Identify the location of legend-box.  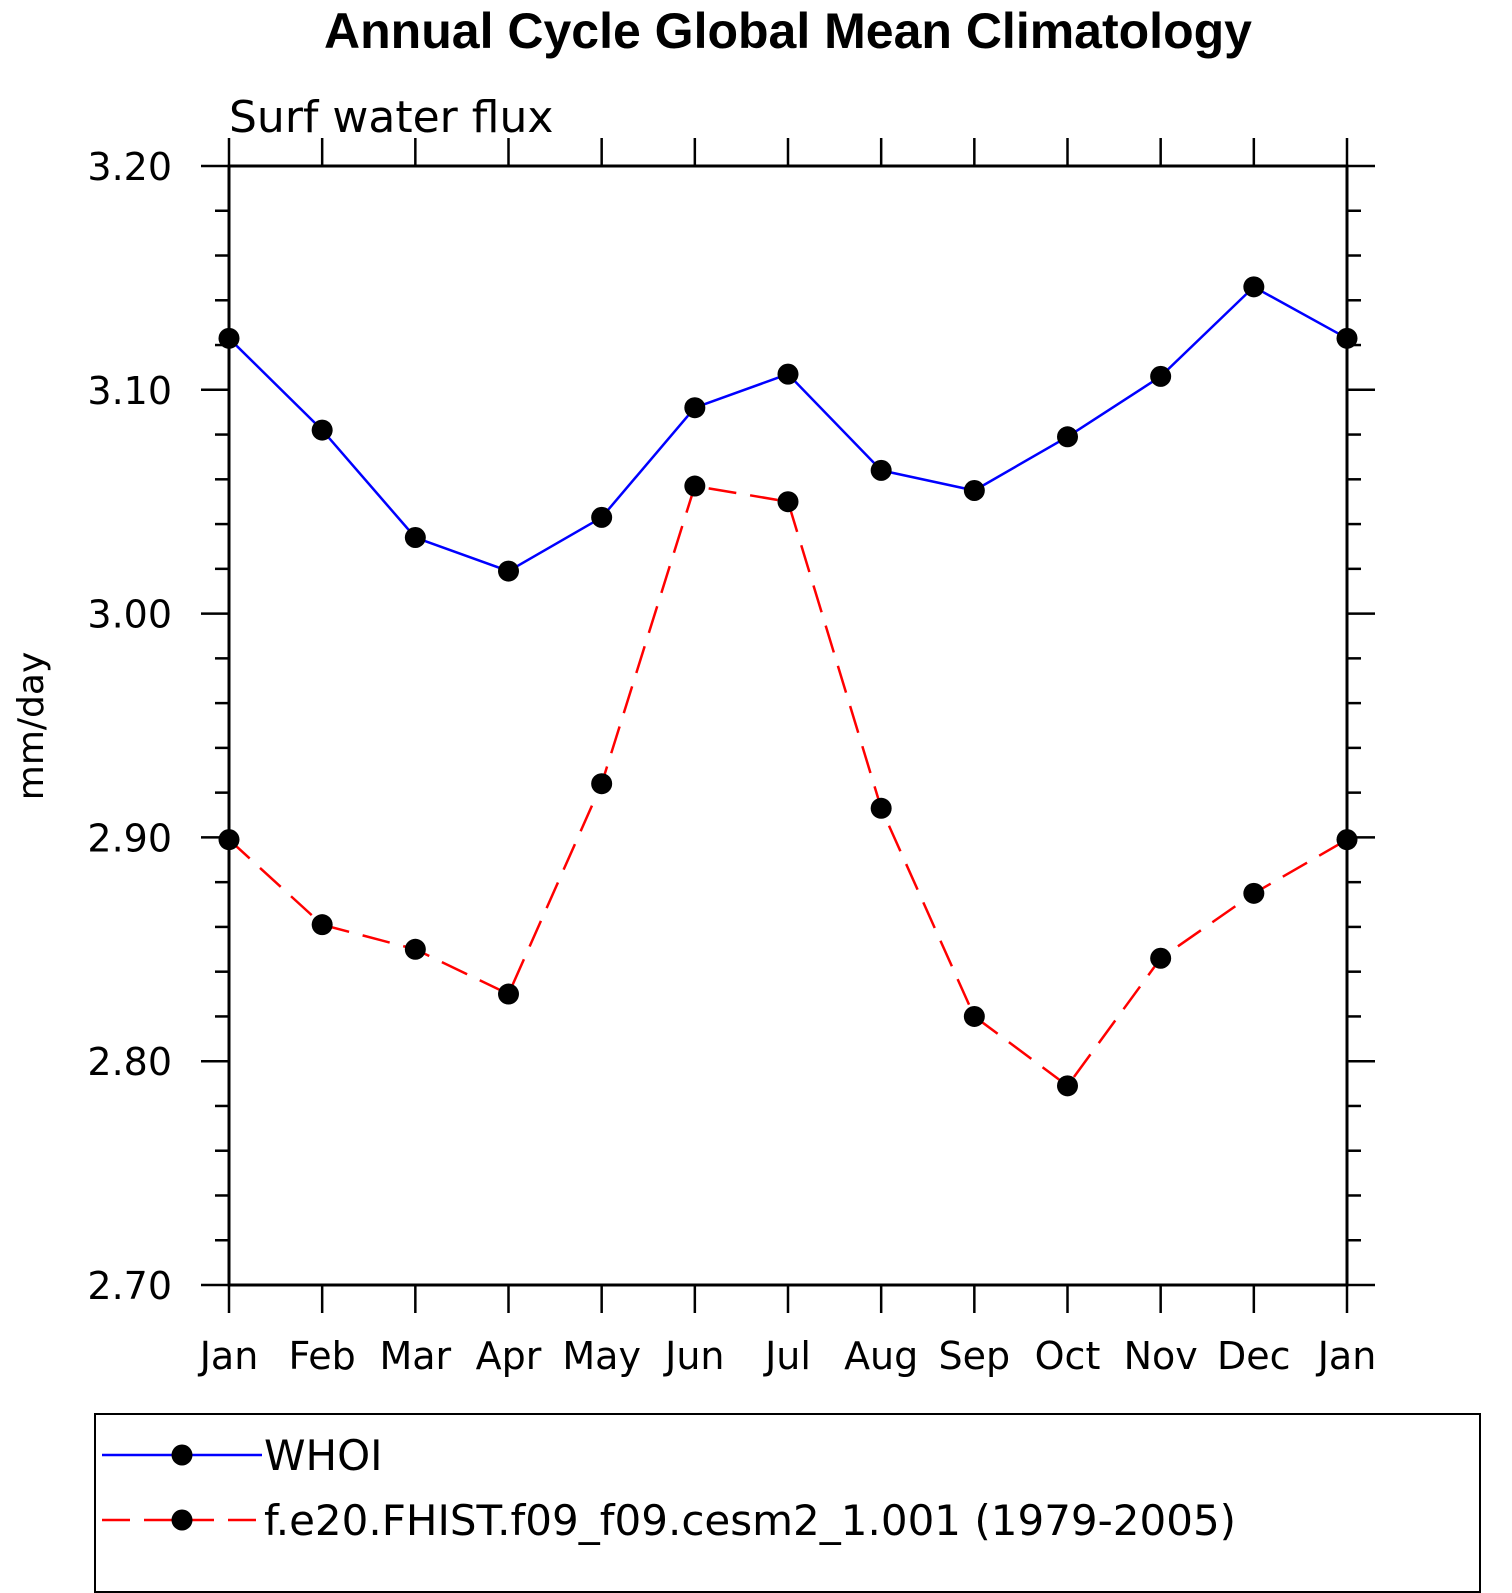
(787, 1503).